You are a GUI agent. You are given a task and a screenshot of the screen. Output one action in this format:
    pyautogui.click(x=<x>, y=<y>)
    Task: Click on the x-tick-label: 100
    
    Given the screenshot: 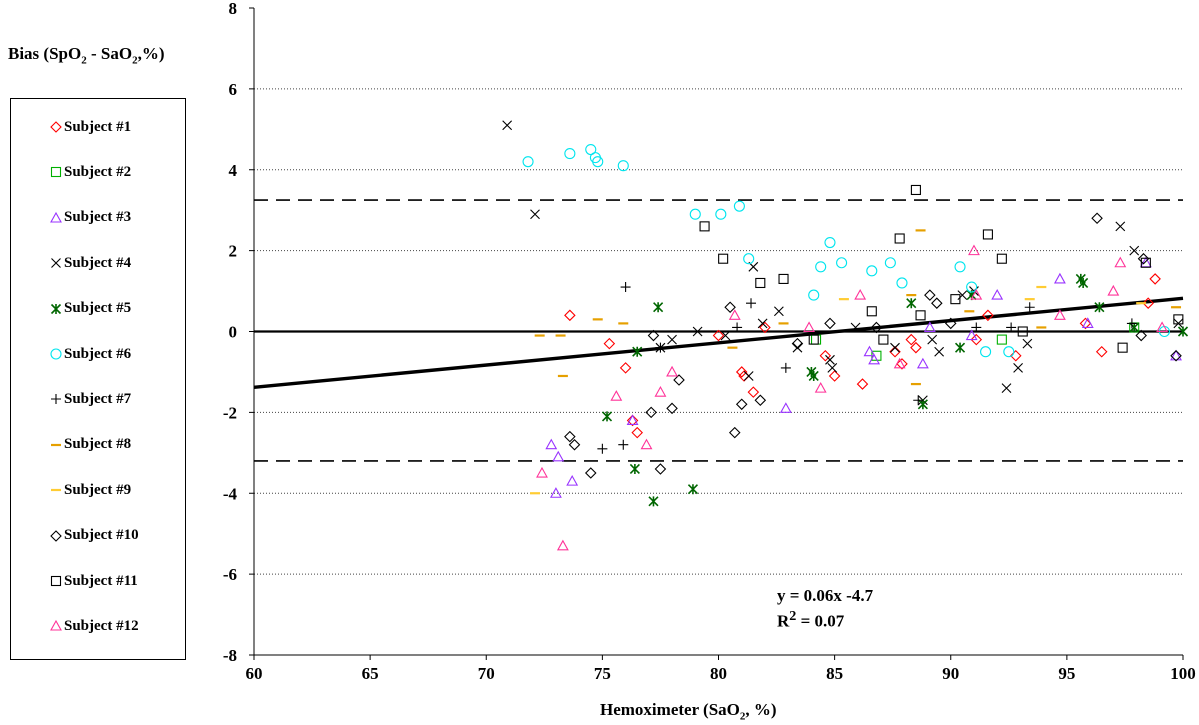 What is the action you would take?
    pyautogui.click(x=1183, y=673)
    